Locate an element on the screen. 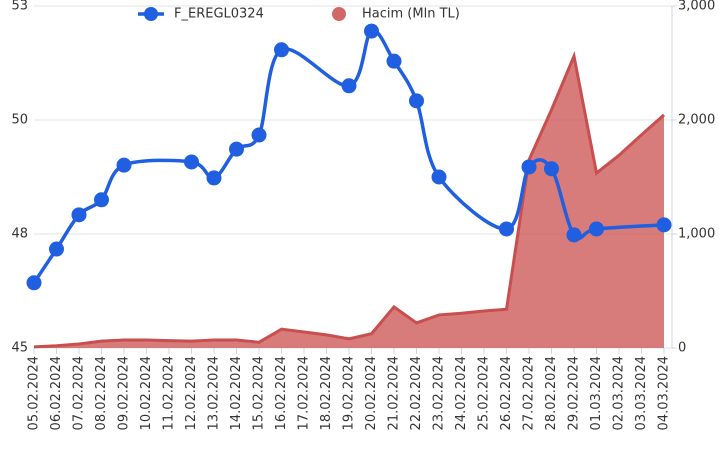 The image size is (719, 470). y2-tick-label: 1,000 is located at coordinates (696, 234).